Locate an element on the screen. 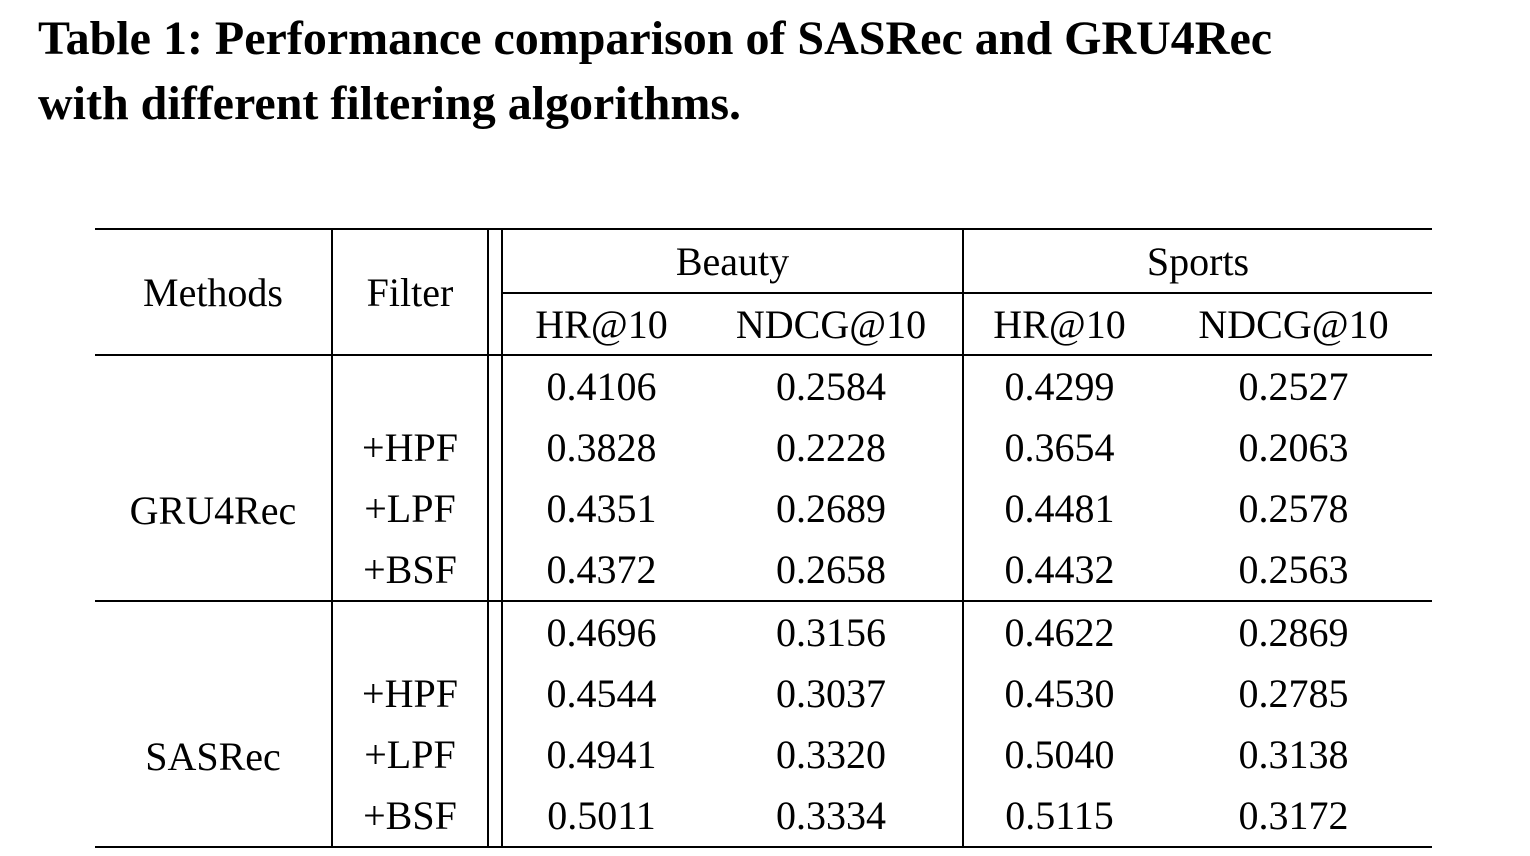  metric-header-row: HR@10 NDCG@10 HR@10 NDCG@10 is located at coordinates (763, 324).